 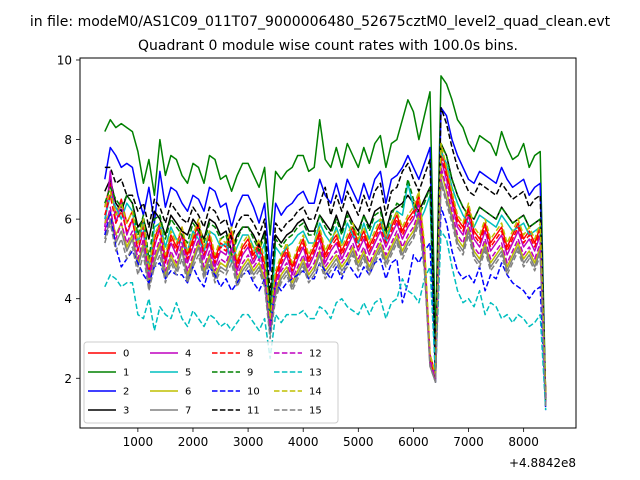 What do you see at coordinates (126, 392) in the screenshot?
I see `legend-label-2: 2` at bounding box center [126, 392].